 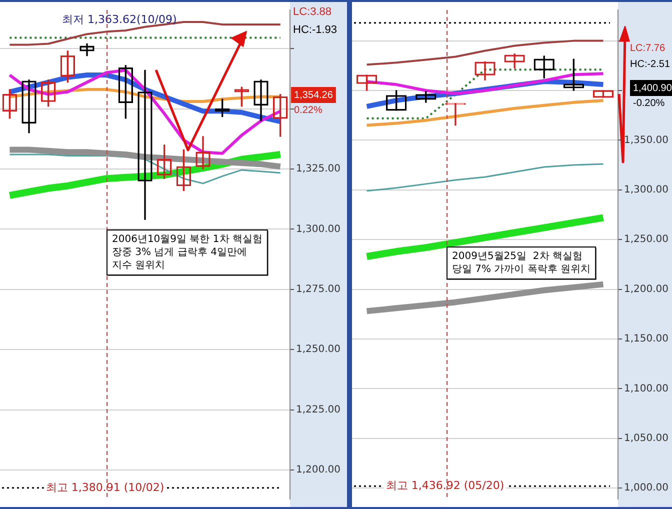 What do you see at coordinates (445, 485) in the screenshot?
I see `ref-line-label: 최고 1,436.92 (05/20)` at bounding box center [445, 485].